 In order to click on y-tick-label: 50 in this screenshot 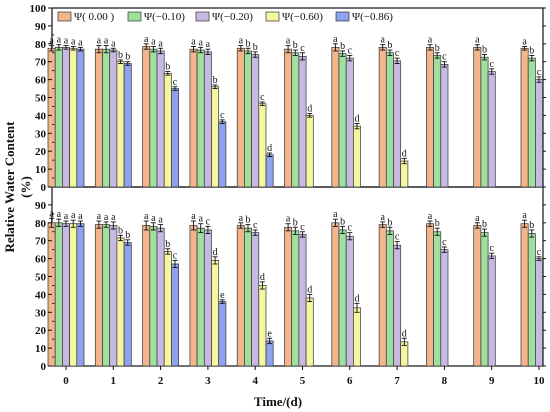, I will do `click(41, 278)`.